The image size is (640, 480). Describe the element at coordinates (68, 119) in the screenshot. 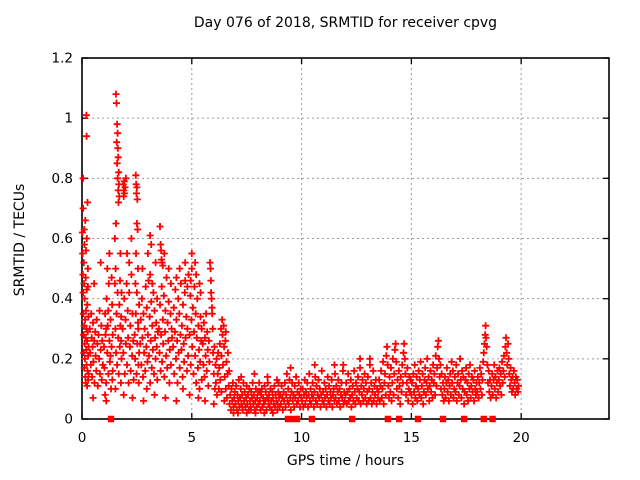

I see `y-tick-label: 1` at that location.